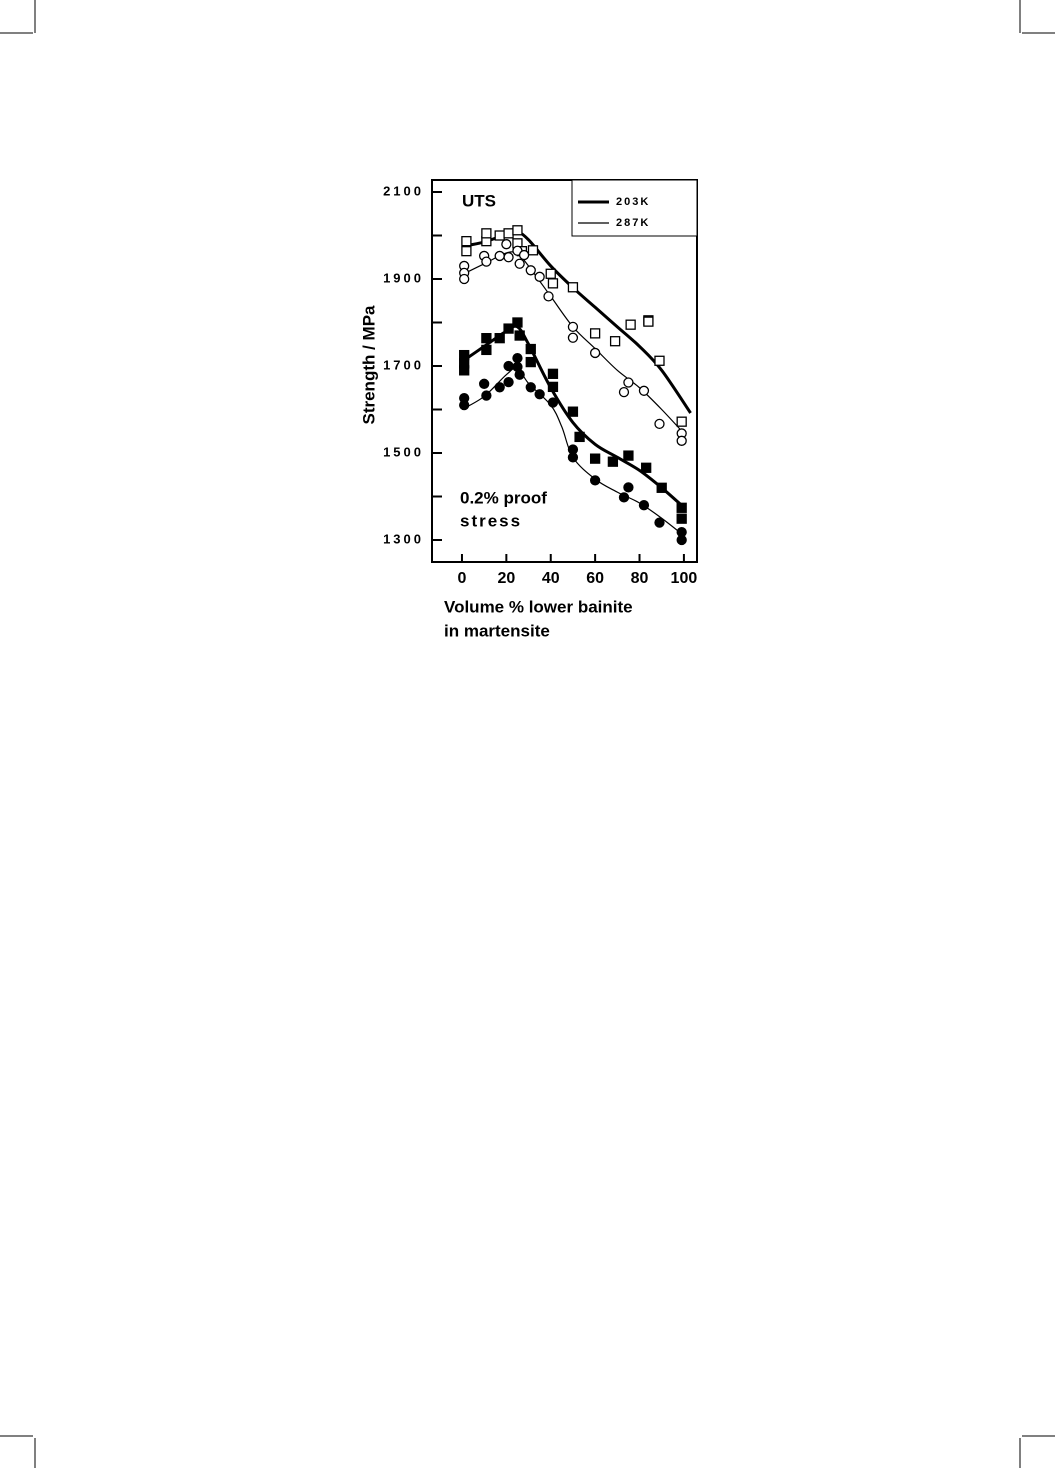  I want to click on annotation: 0.2% proof, so click(503, 497).